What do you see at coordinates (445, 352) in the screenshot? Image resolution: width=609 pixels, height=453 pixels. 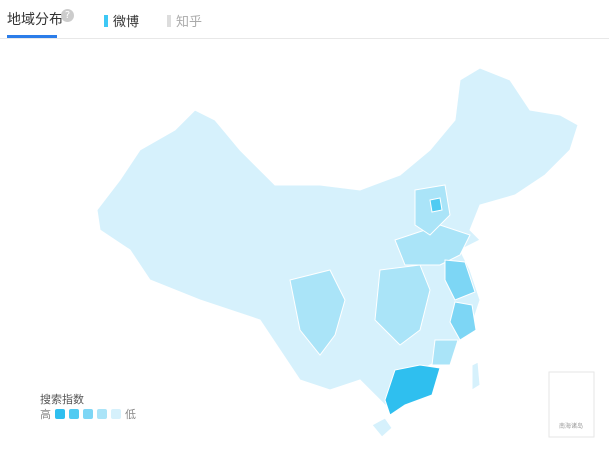 I see `region-fujian` at bounding box center [445, 352].